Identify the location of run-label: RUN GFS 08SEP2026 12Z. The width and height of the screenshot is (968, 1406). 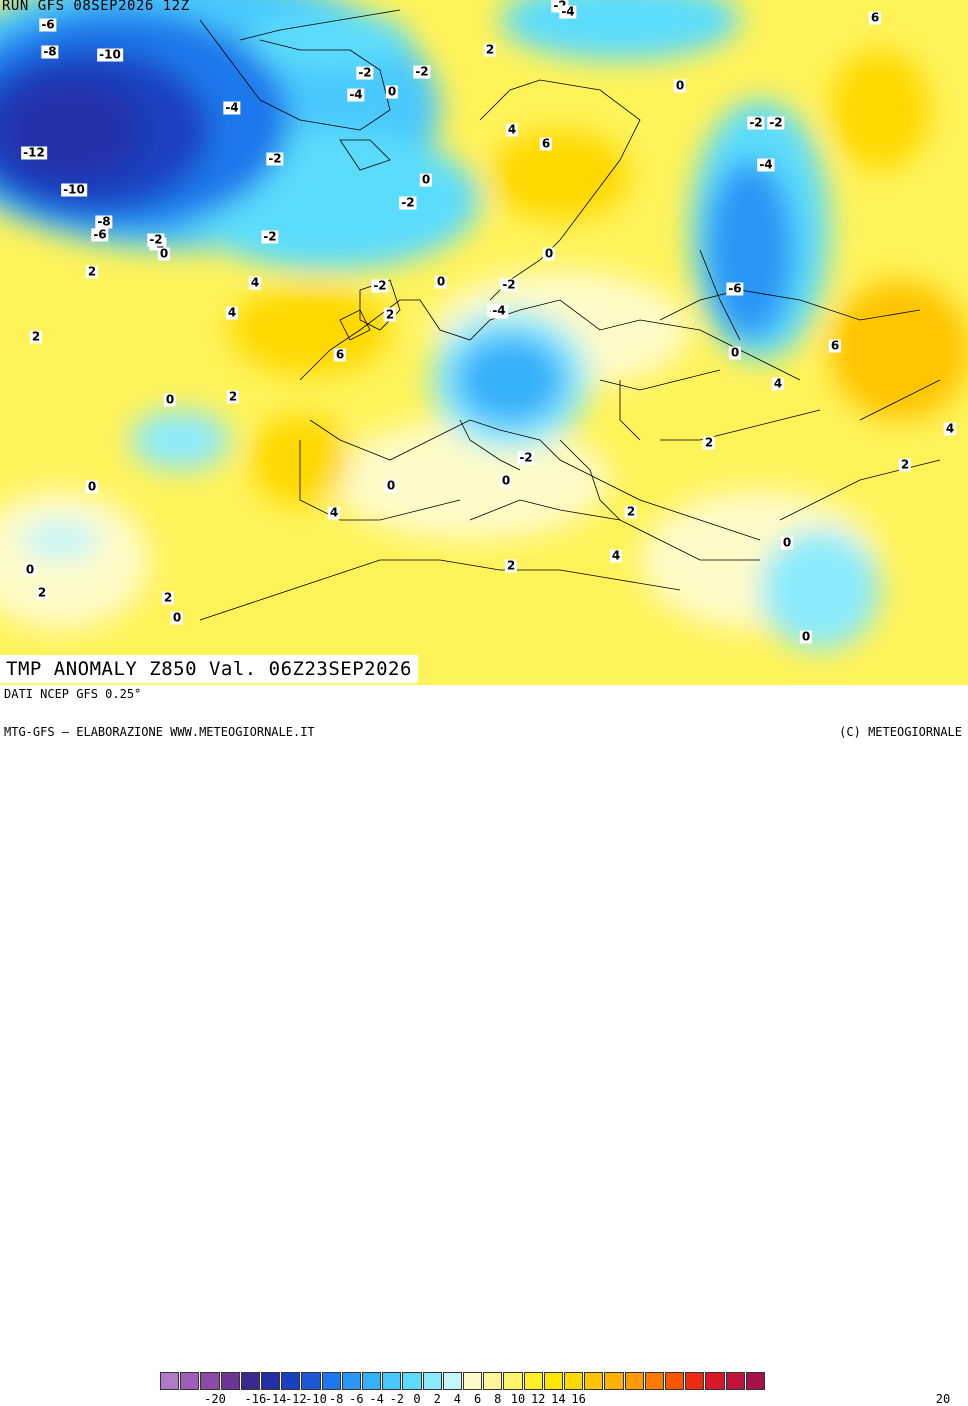
(96, 7).